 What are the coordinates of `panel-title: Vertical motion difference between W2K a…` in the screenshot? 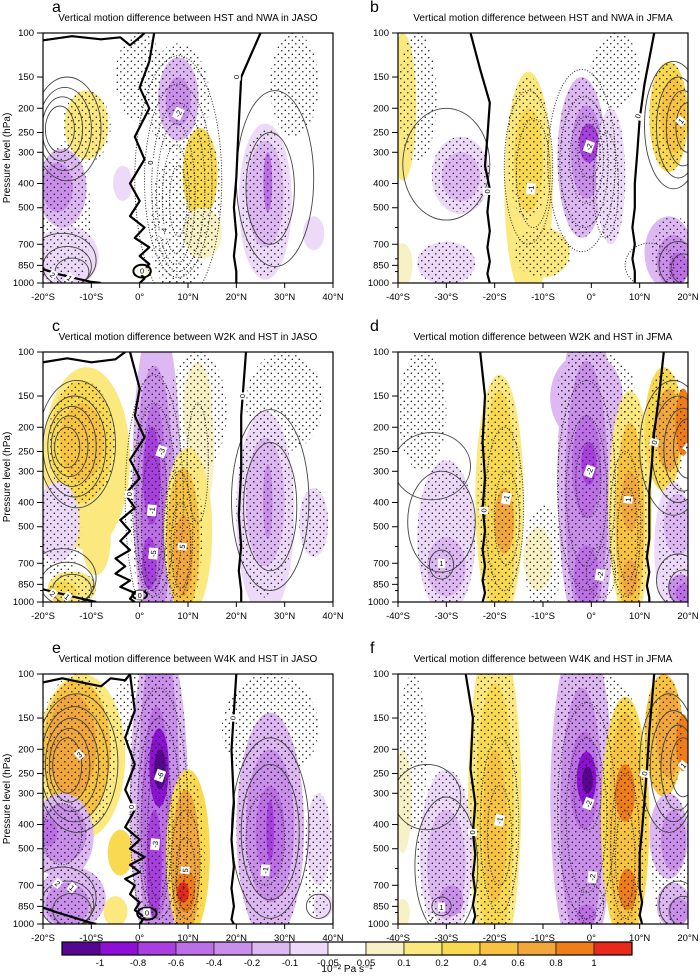 It's located at (543, 337).